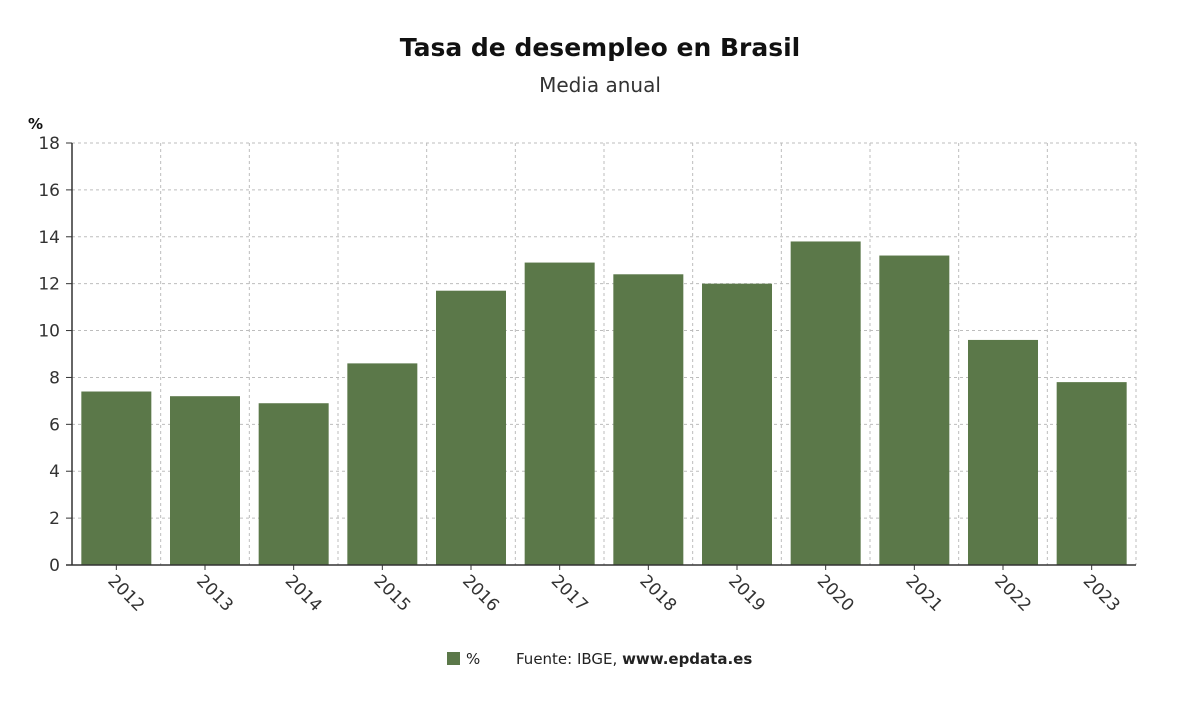 The width and height of the screenshot is (1200, 705). I want to click on bar-2018, so click(648, 419).